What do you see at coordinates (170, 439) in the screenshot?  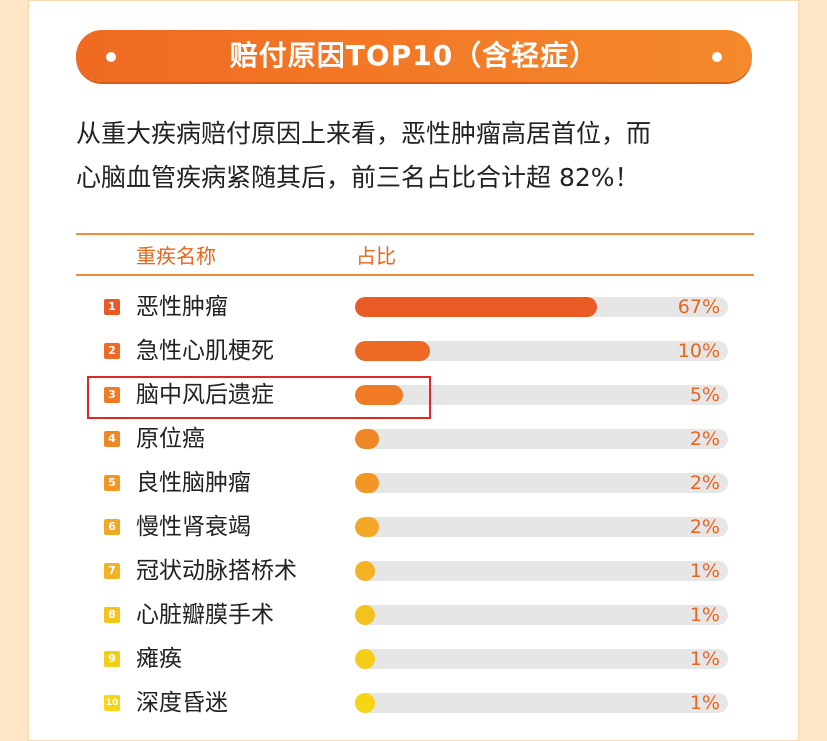 I see `category-label: 原位癌` at bounding box center [170, 439].